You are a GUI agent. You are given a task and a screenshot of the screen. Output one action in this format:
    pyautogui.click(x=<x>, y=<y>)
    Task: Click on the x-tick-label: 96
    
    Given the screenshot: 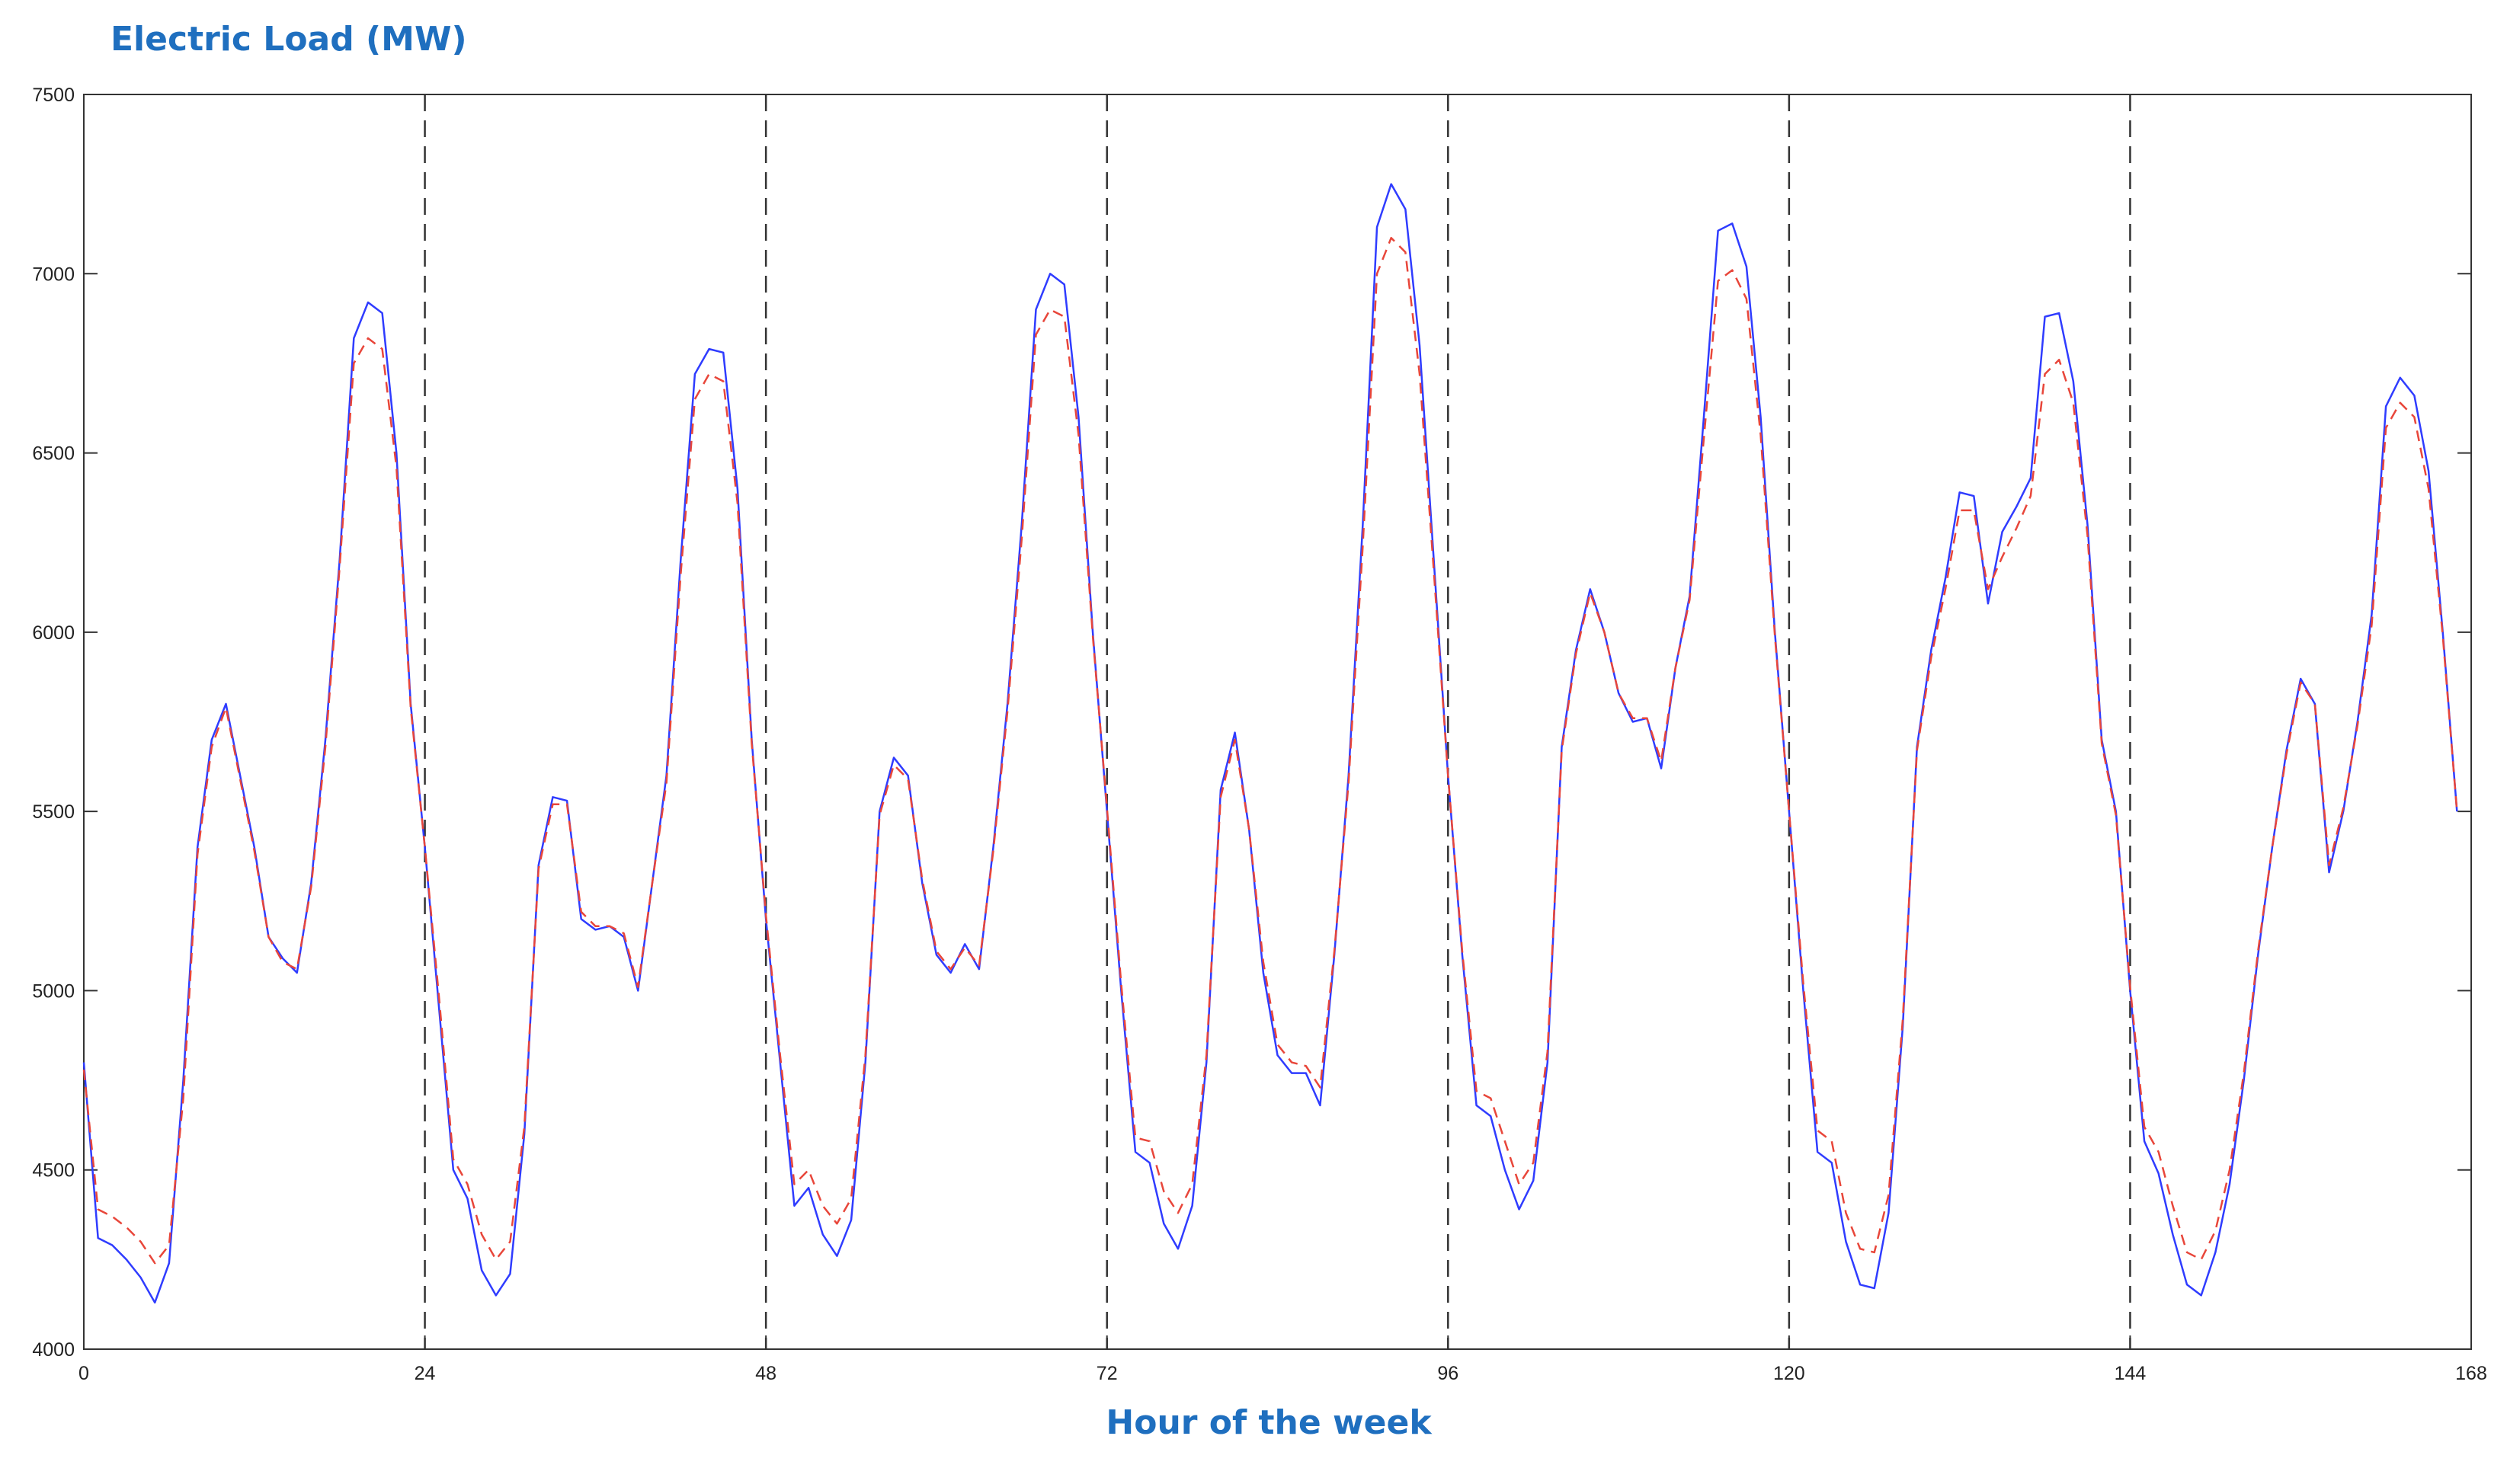 What is the action you would take?
    pyautogui.click(x=1447, y=1373)
    